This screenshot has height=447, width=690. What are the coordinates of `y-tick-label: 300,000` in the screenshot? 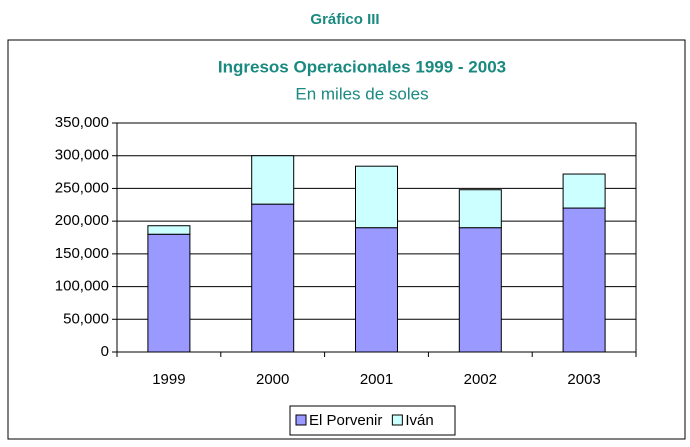 It's located at (82, 155).